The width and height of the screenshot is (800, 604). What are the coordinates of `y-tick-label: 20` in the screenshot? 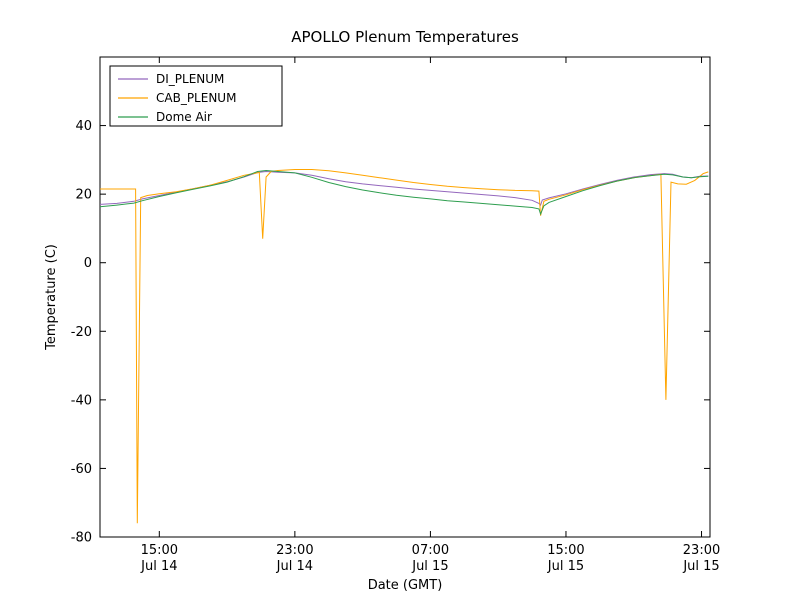 It's located at (83, 195).